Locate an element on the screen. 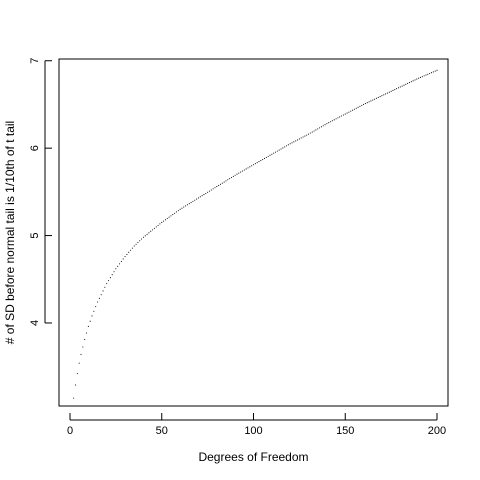 This screenshot has width=480, height=480. x-tick-label: 150 is located at coordinates (345, 431).